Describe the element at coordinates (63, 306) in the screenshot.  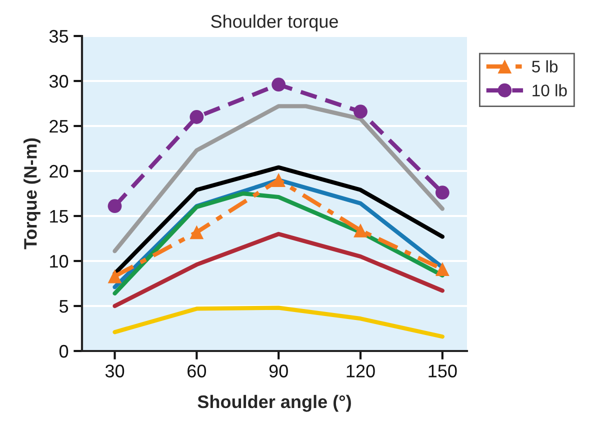
I see `y-tick-label: 5` at that location.